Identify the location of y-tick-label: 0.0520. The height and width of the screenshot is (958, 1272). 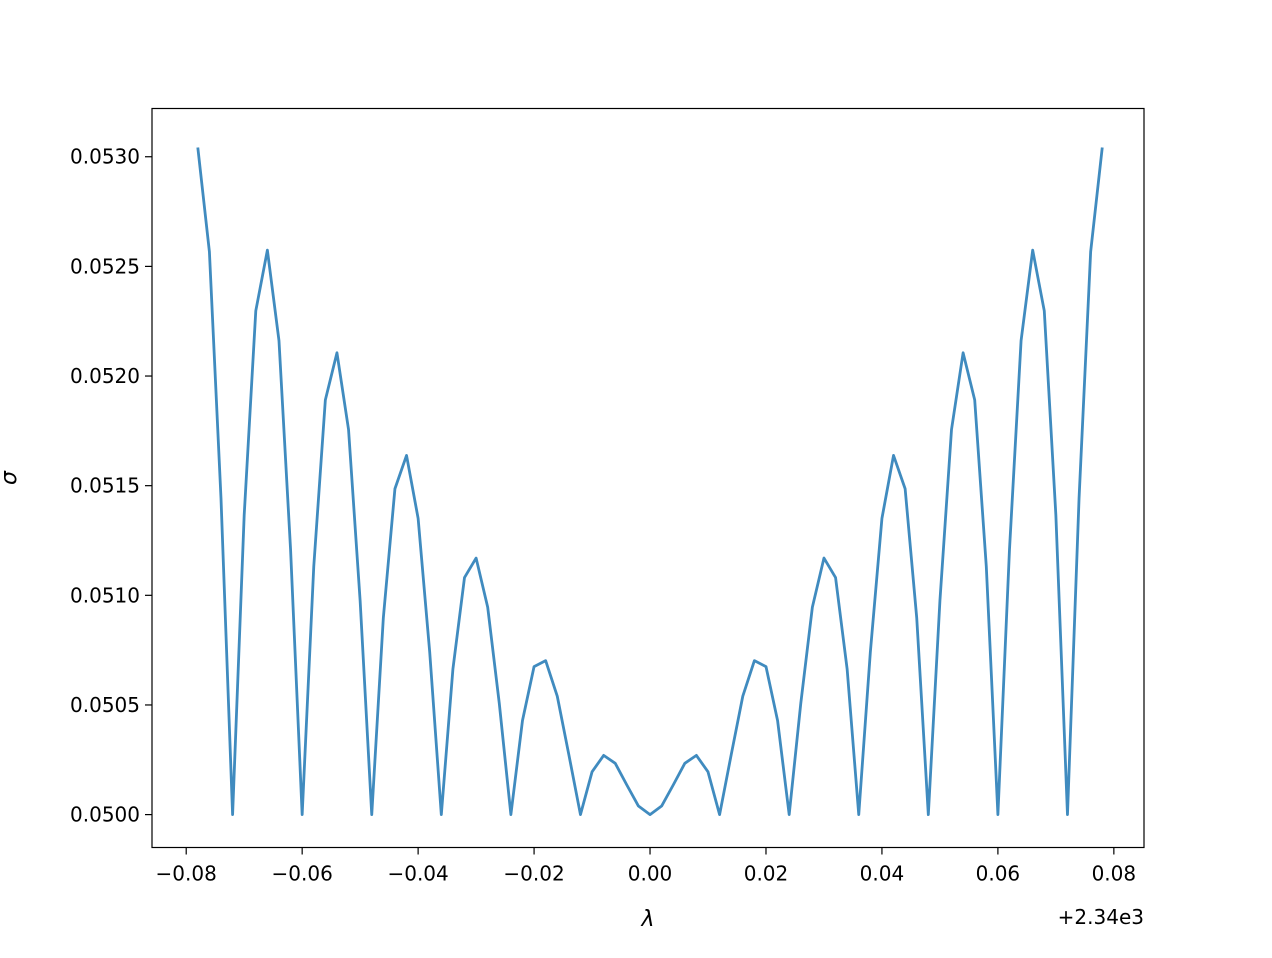
(105, 376).